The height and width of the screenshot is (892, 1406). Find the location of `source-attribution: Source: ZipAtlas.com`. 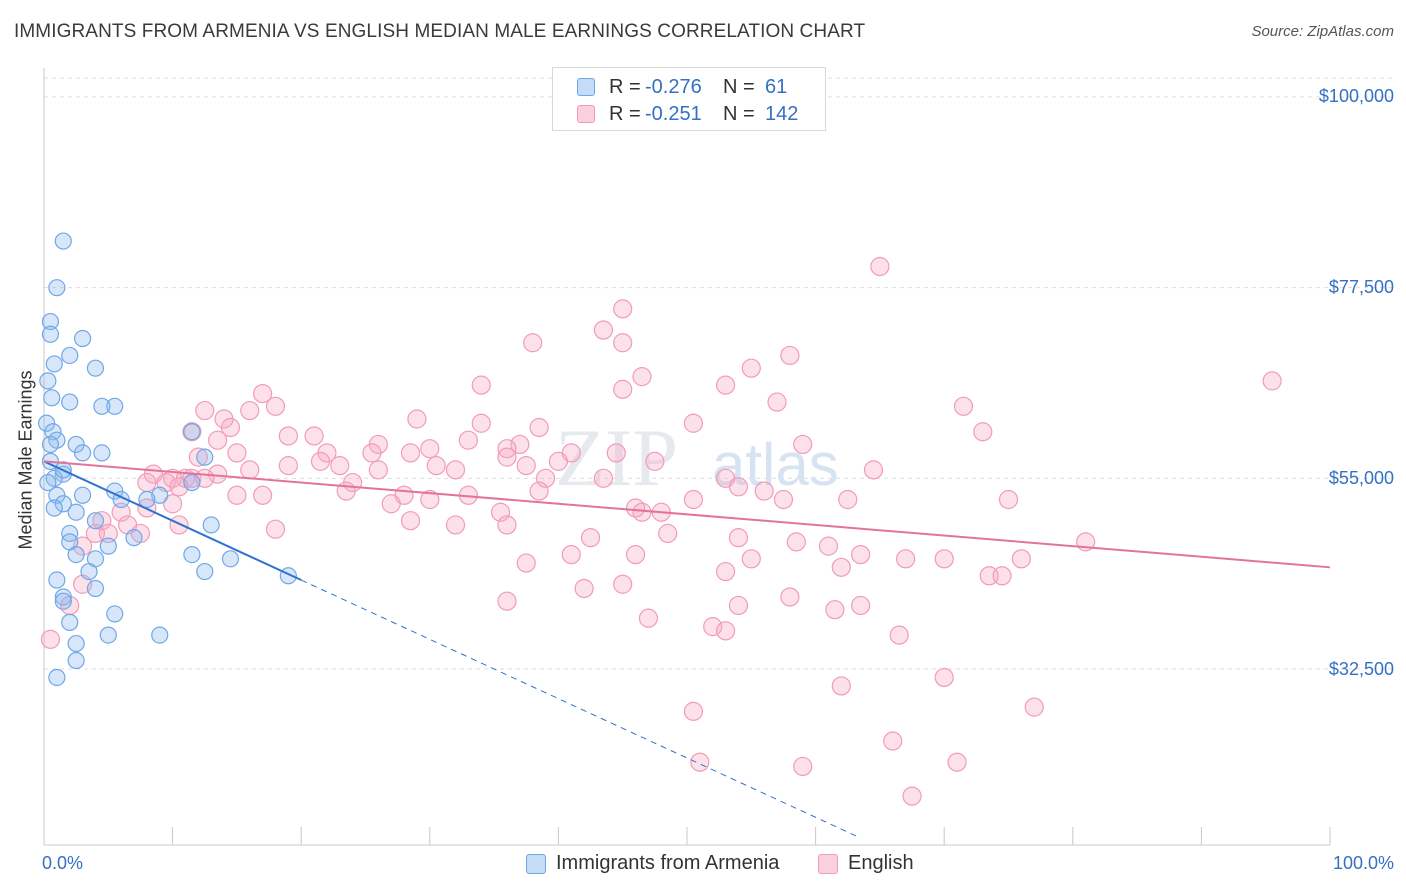

source-attribution: Source: ZipAtlas.com is located at coordinates (1322, 31).